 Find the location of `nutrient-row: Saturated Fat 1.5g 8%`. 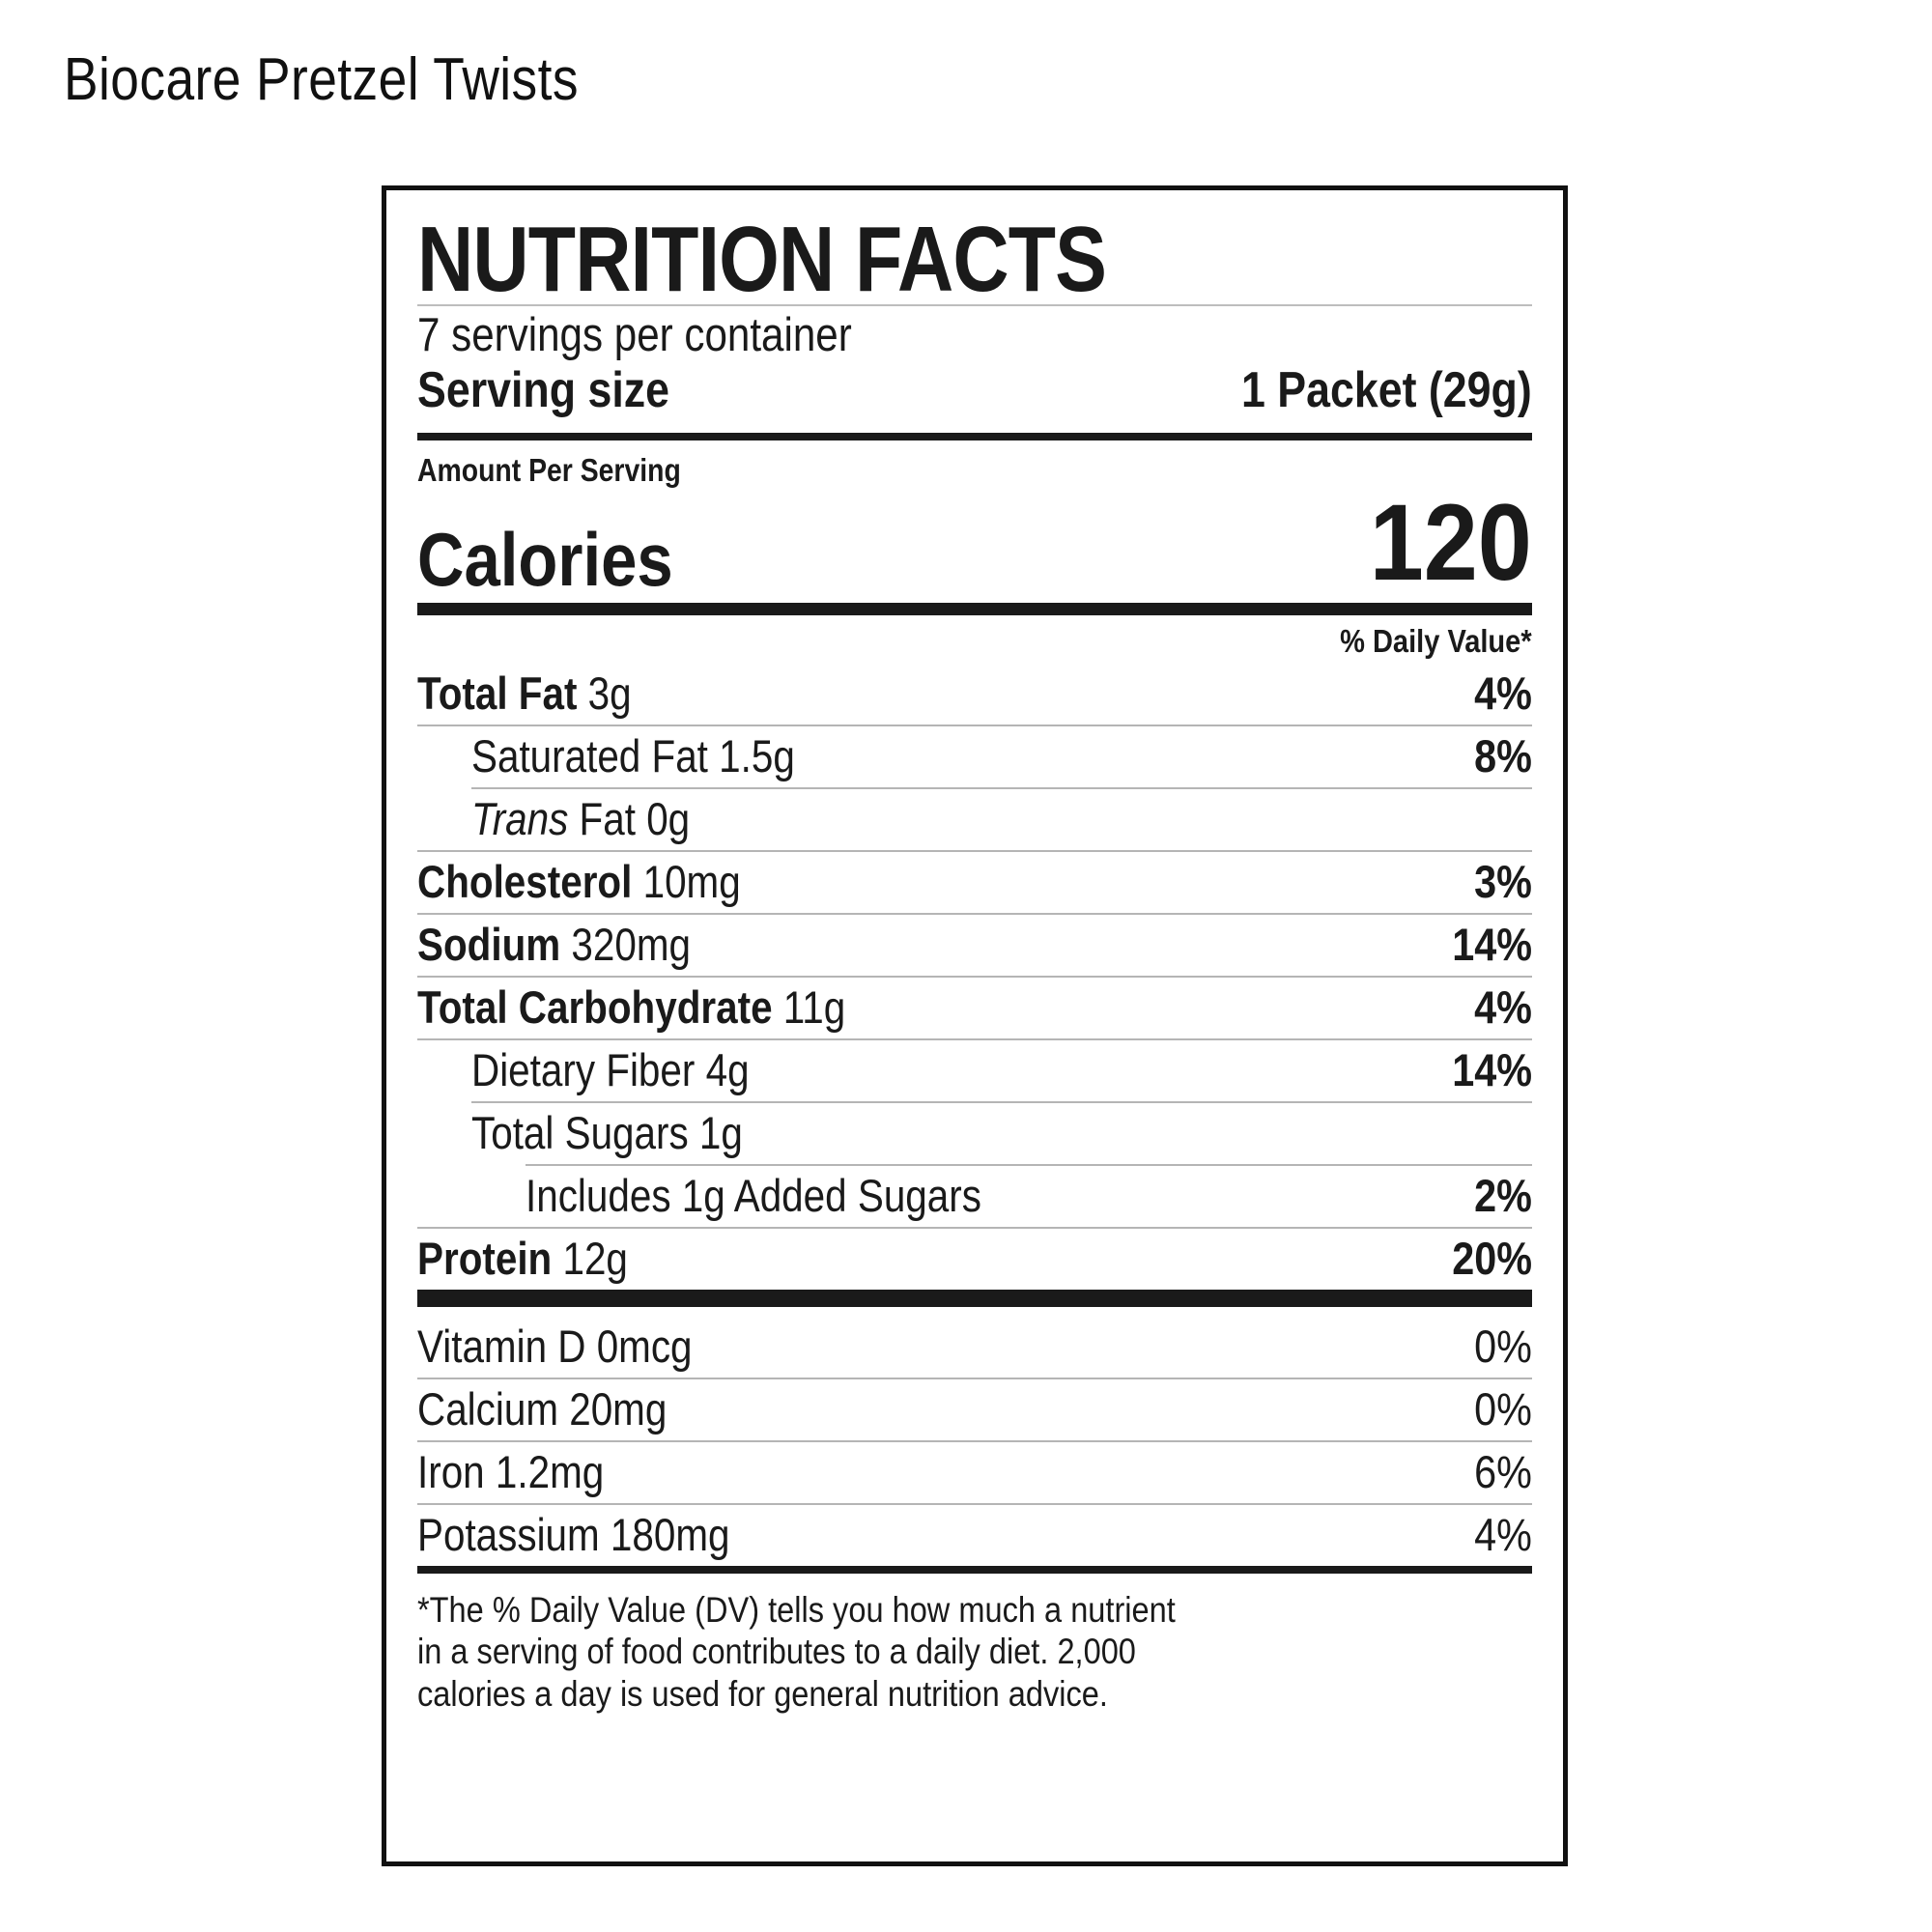

nutrient-row: Saturated Fat 1.5g 8% is located at coordinates (974, 756).